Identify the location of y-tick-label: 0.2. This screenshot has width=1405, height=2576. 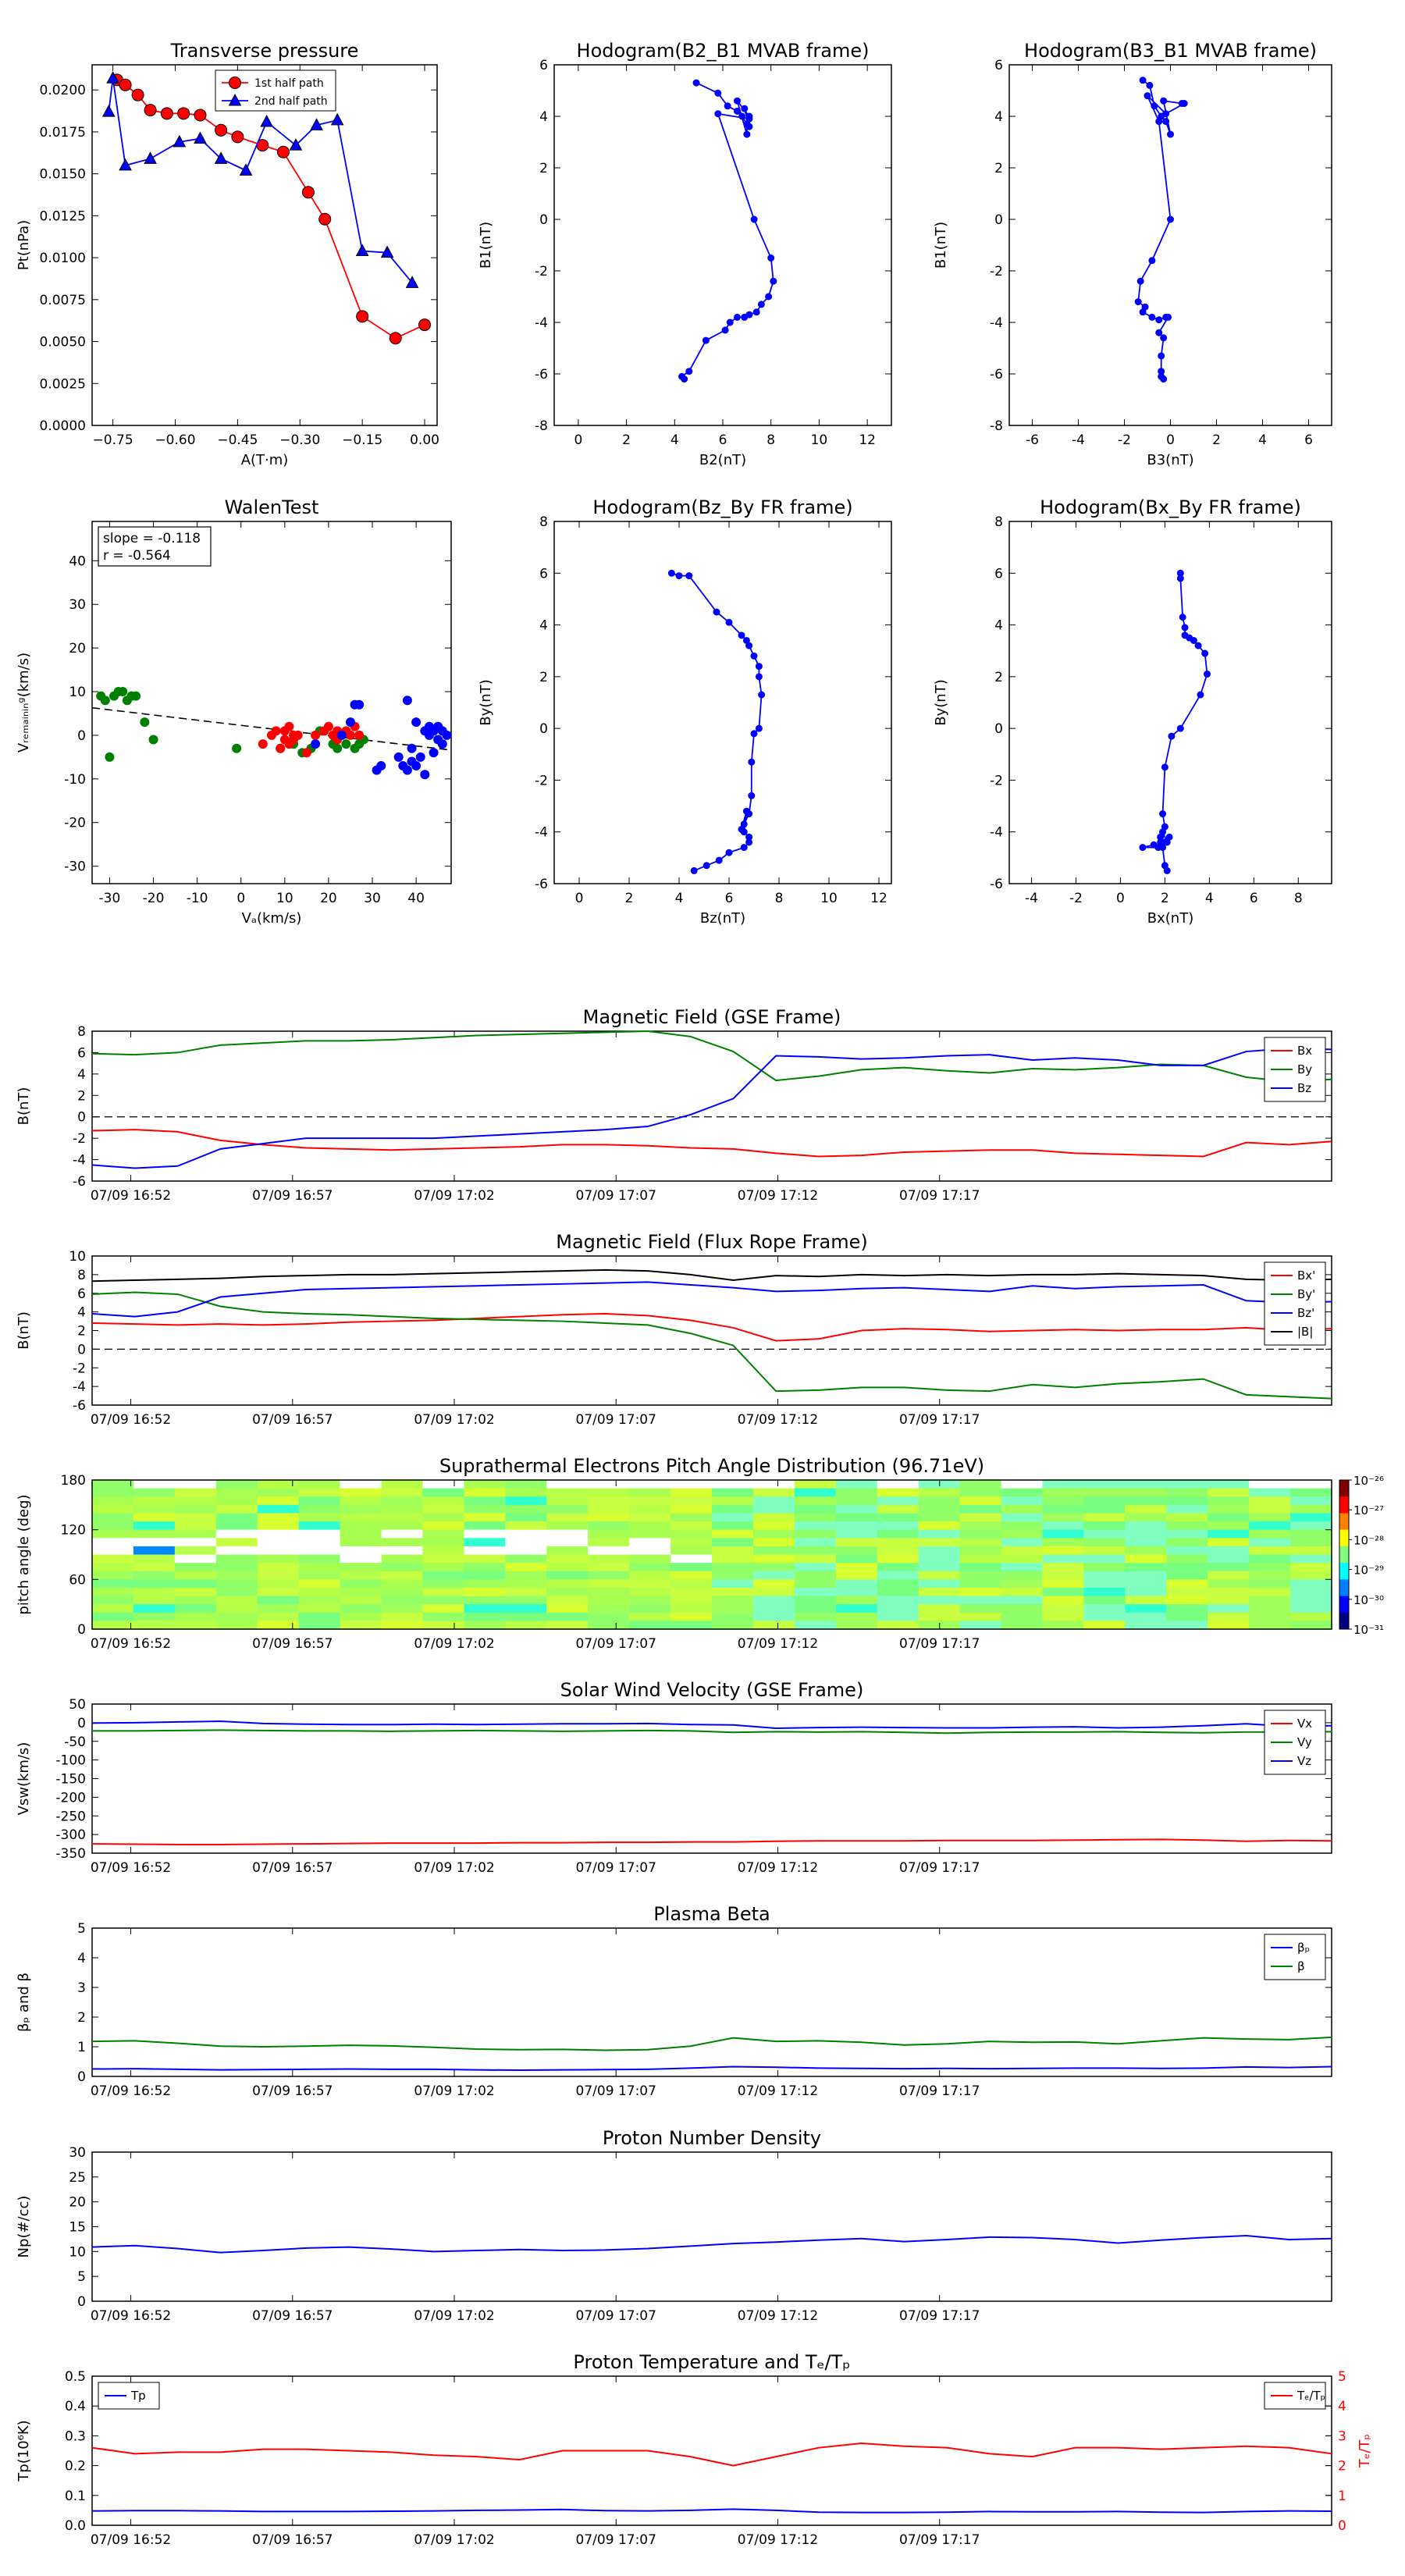
(76, 2467).